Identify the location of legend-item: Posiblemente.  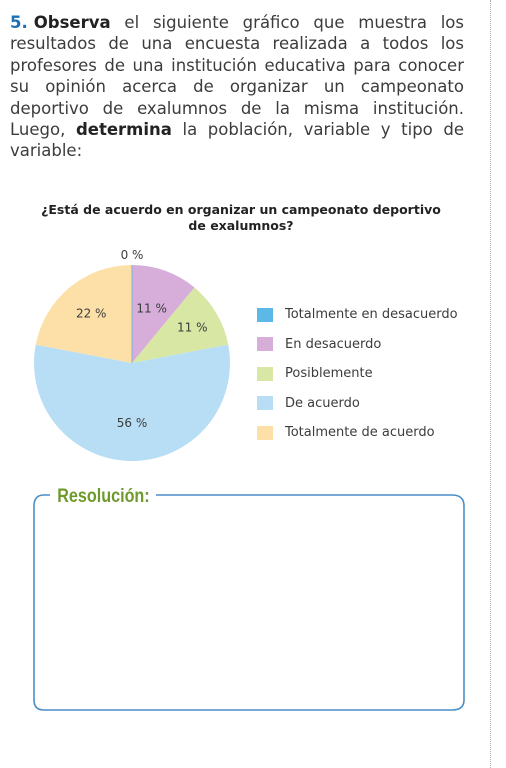
(357, 374).